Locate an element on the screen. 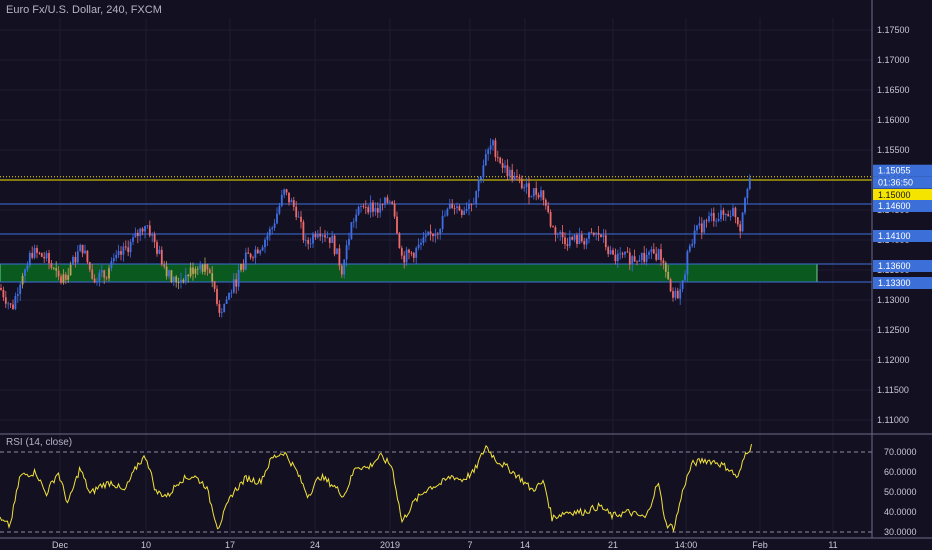 This screenshot has width=932, height=550. price-tick-label: 1.12500 is located at coordinates (893, 330).